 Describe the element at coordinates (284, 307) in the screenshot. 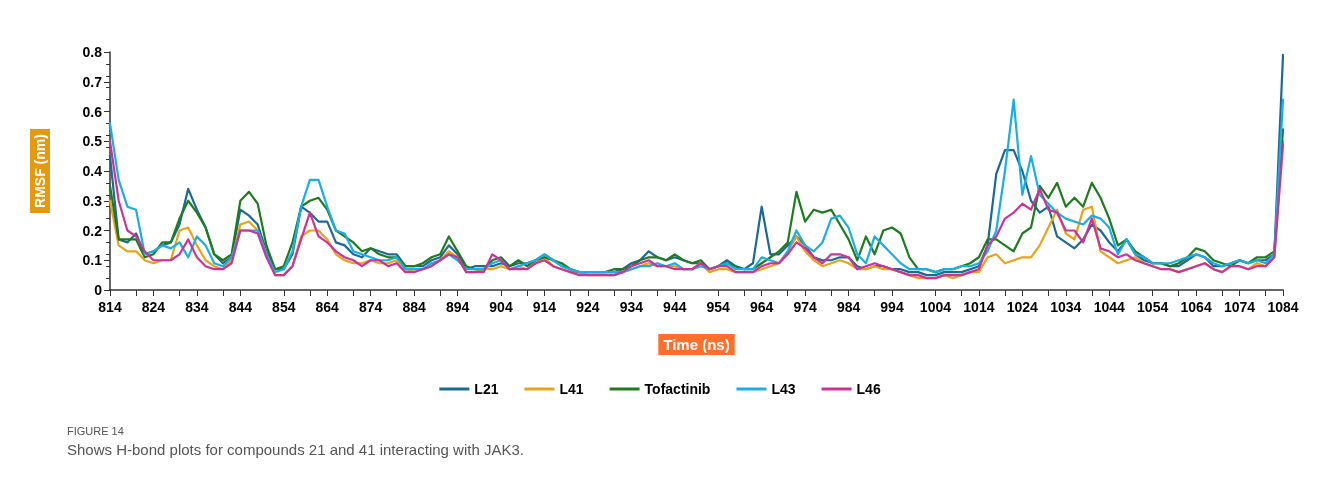

I see `x-tick-label: 854` at that location.